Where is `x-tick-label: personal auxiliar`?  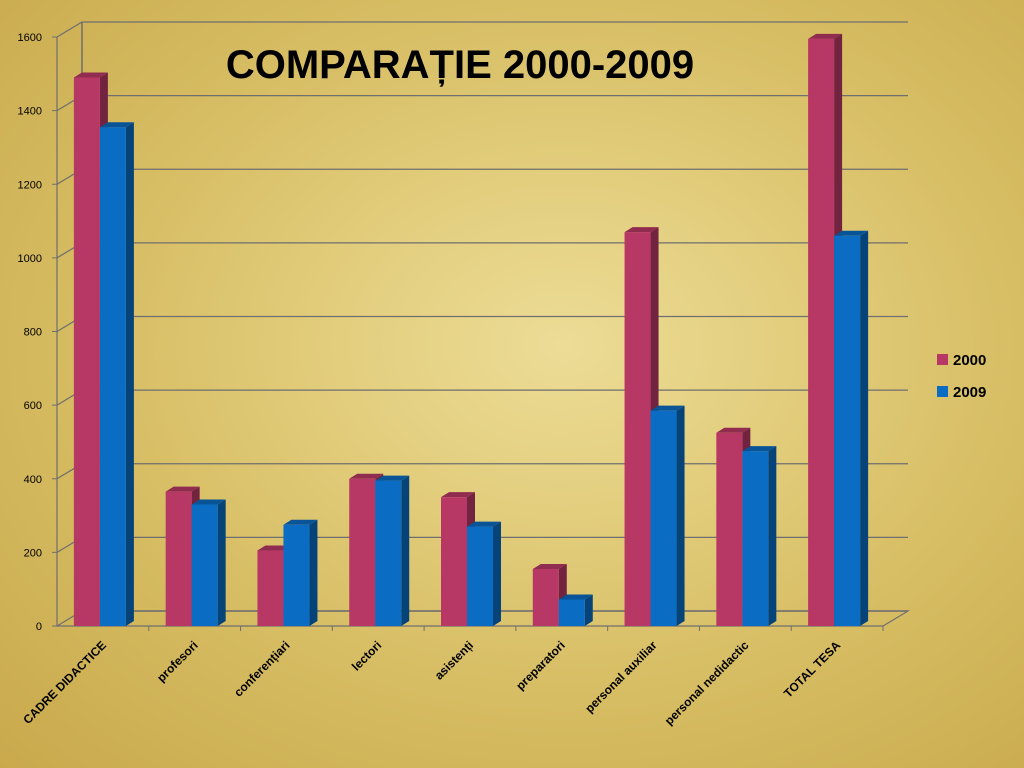 x-tick-label: personal auxiliar is located at coordinates (621, 677).